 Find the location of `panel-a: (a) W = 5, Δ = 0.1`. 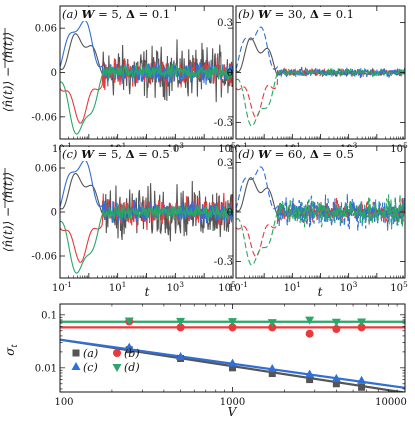

panel-a: (a) W = 5, Δ = 0.1 is located at coordinates (146, 72).